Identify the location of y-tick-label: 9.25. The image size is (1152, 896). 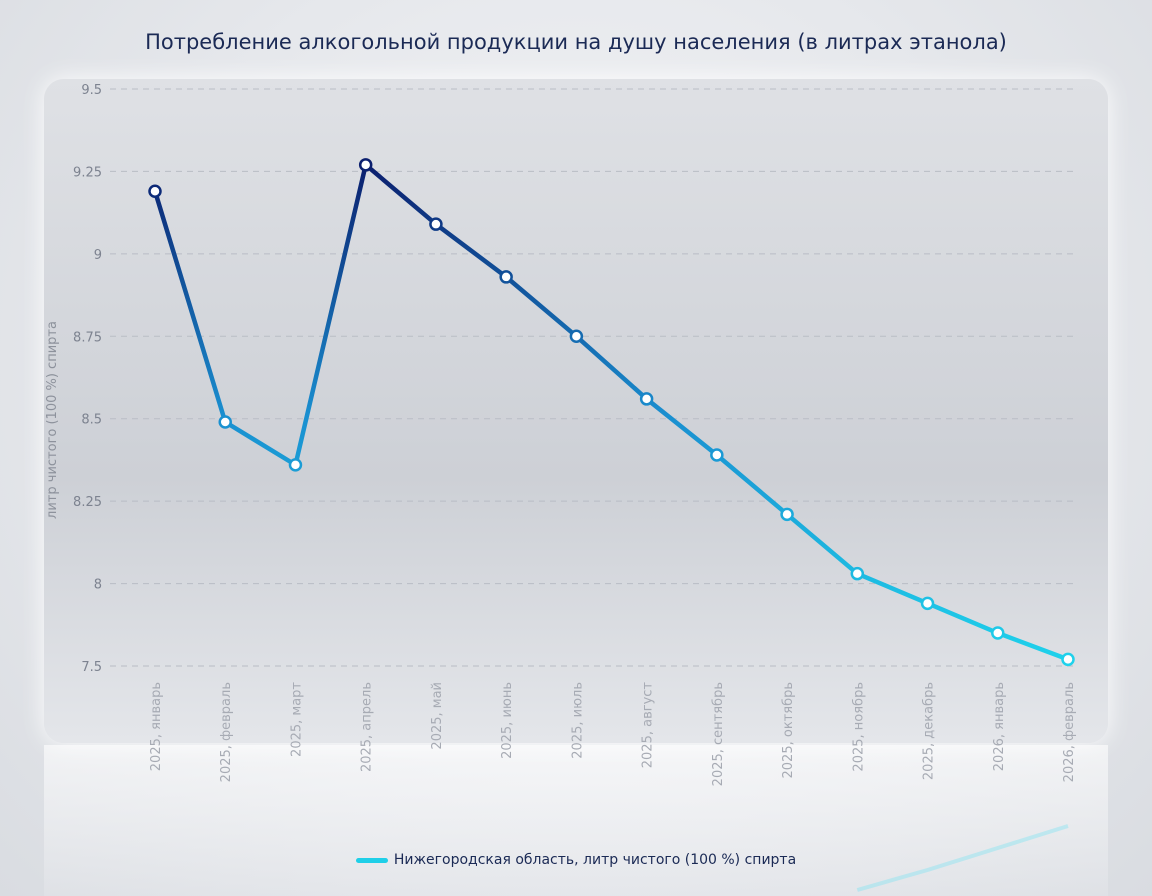
(87, 172).